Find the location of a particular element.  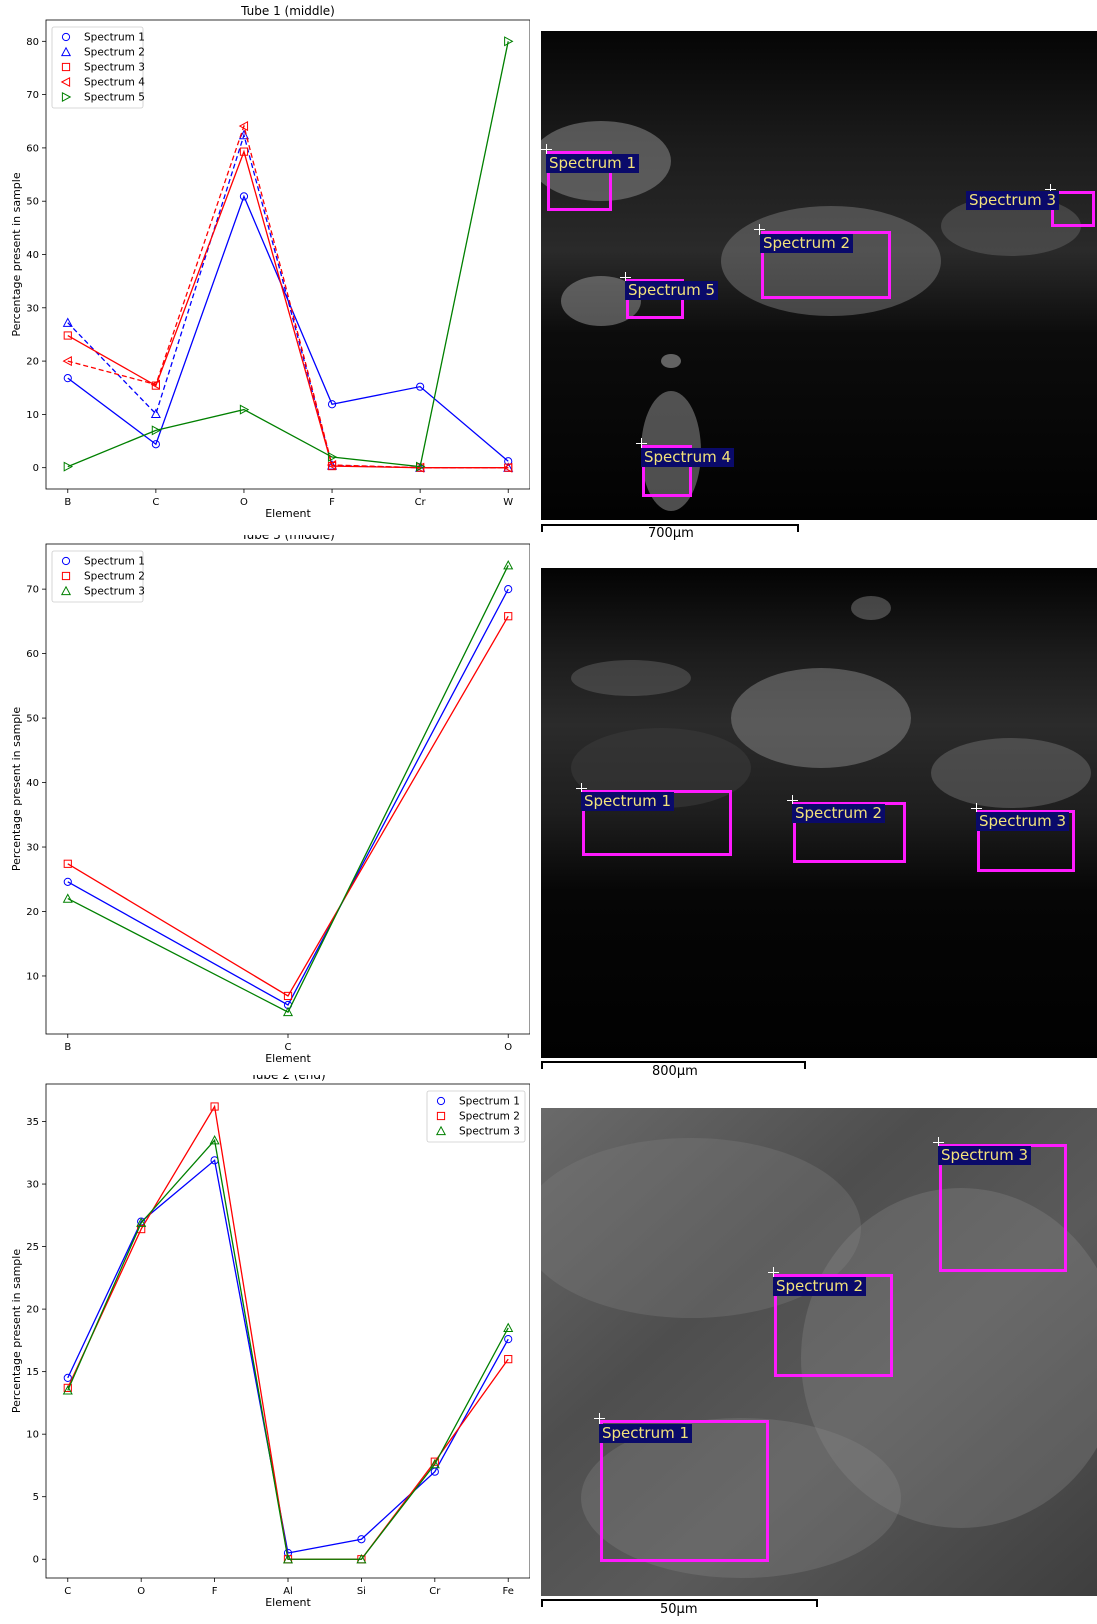

y-tick-label: 0 is located at coordinates (36, 468).